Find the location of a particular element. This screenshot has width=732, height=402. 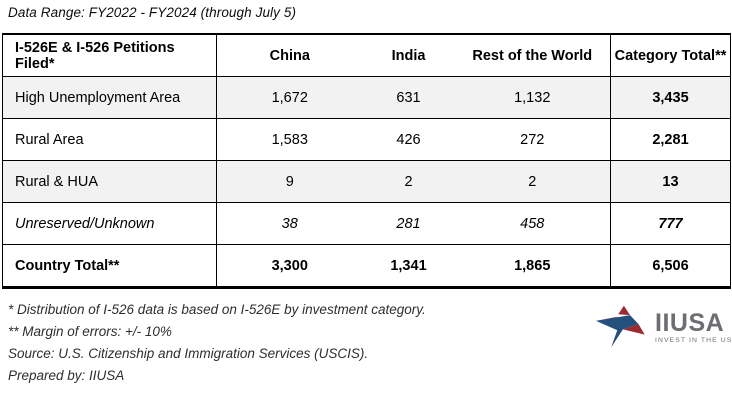

row-label: Country Total** is located at coordinates (109, 266).